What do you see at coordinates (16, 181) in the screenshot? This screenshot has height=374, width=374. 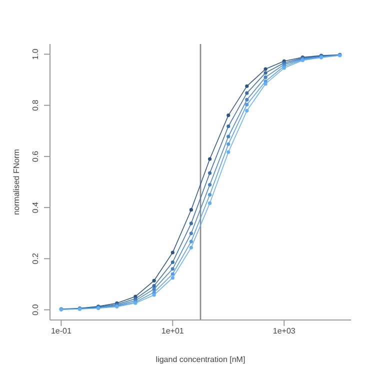 I see `y-axis-title: normalised FNorm` at bounding box center [16, 181].